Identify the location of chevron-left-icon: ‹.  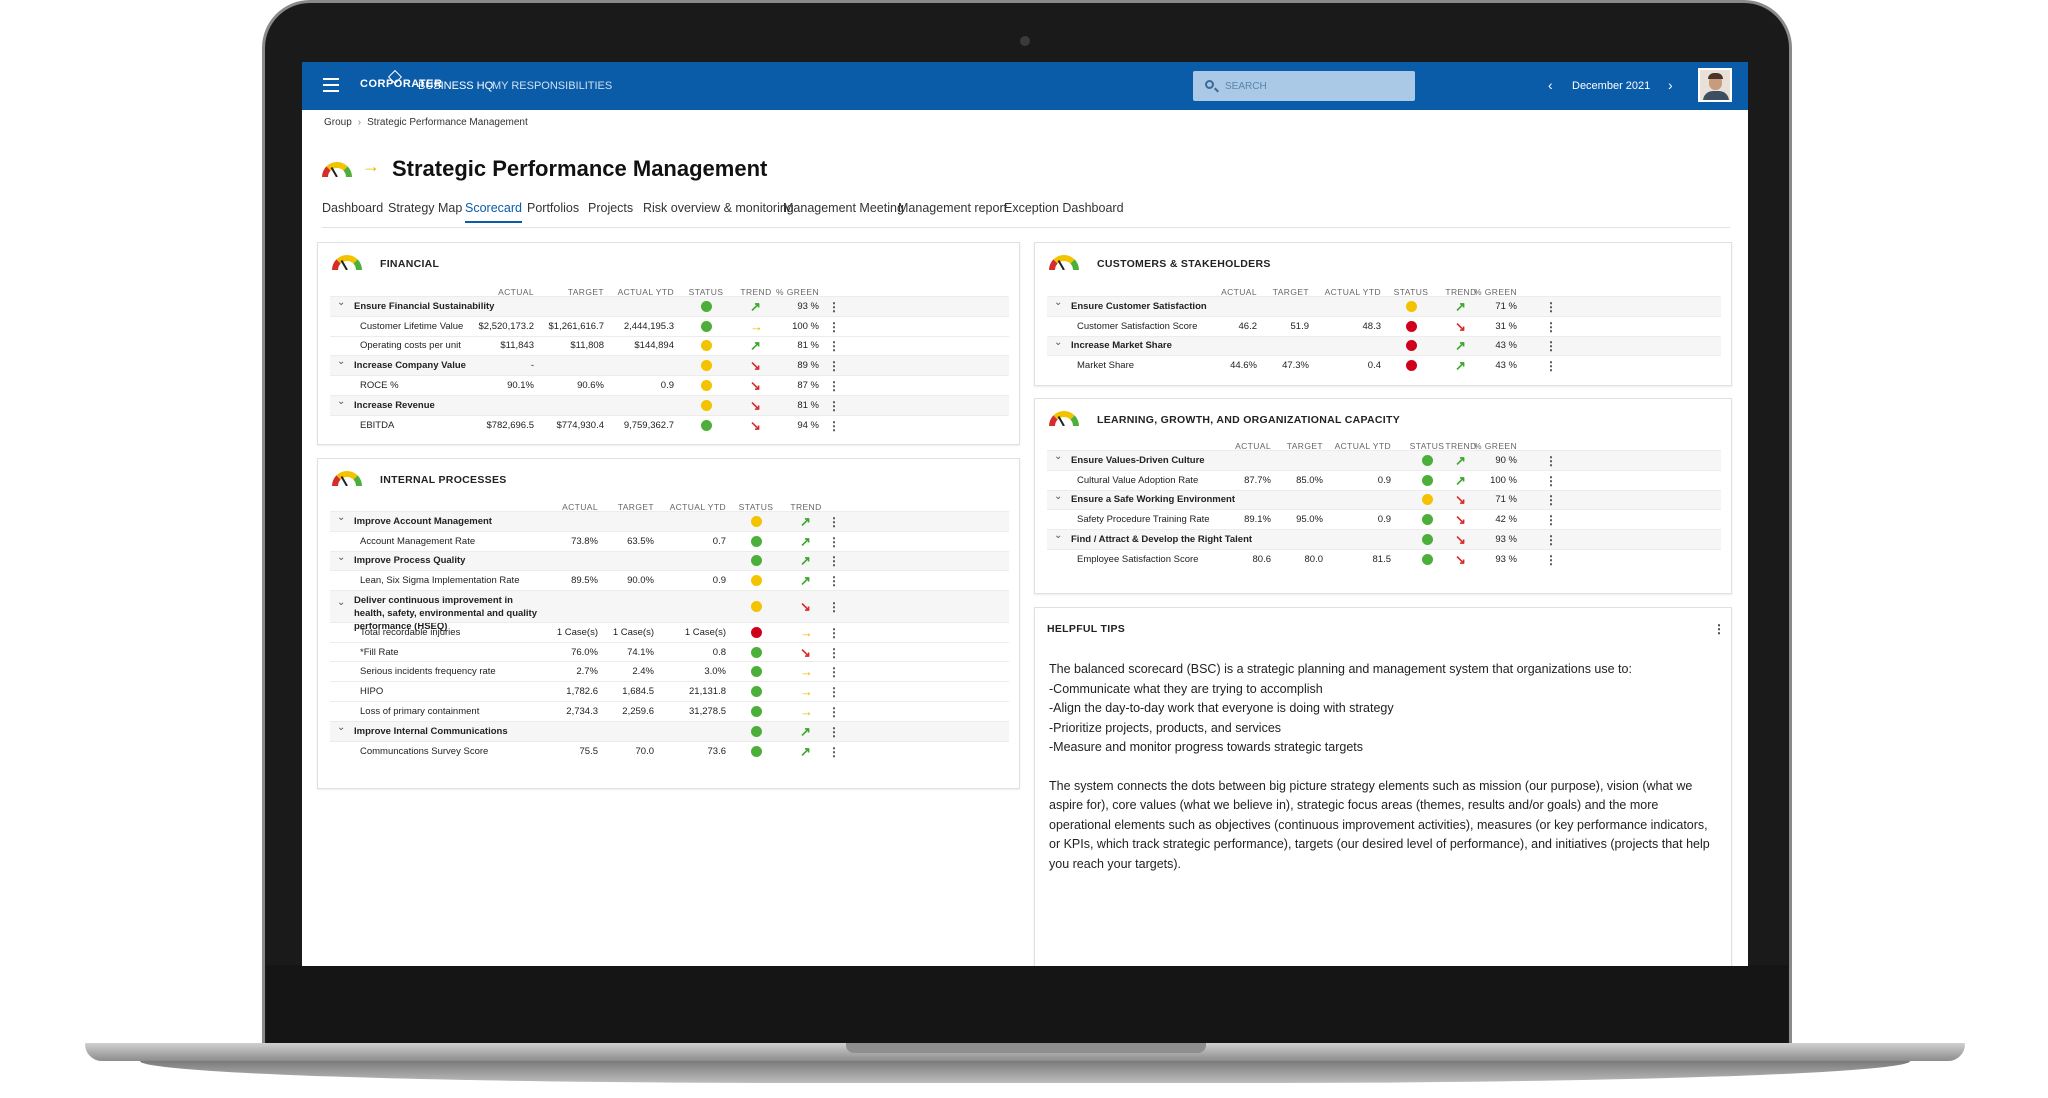
(1550, 85).